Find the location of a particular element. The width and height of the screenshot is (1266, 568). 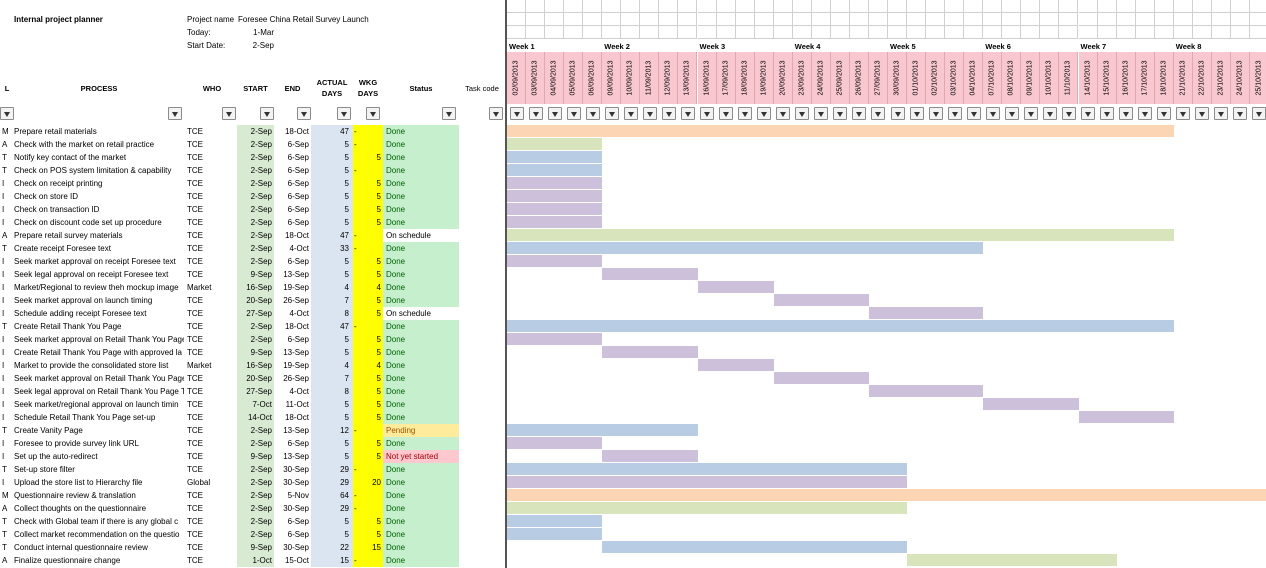

row-working-days: 4 is located at coordinates (368, 287).